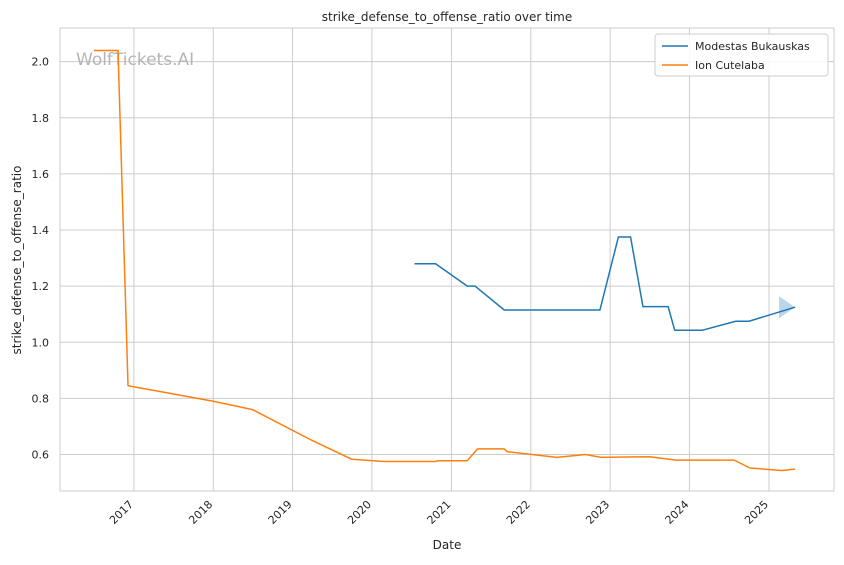 The height and width of the screenshot is (565, 844). What do you see at coordinates (200, 512) in the screenshot?
I see `x-tick-label: 2018` at bounding box center [200, 512].